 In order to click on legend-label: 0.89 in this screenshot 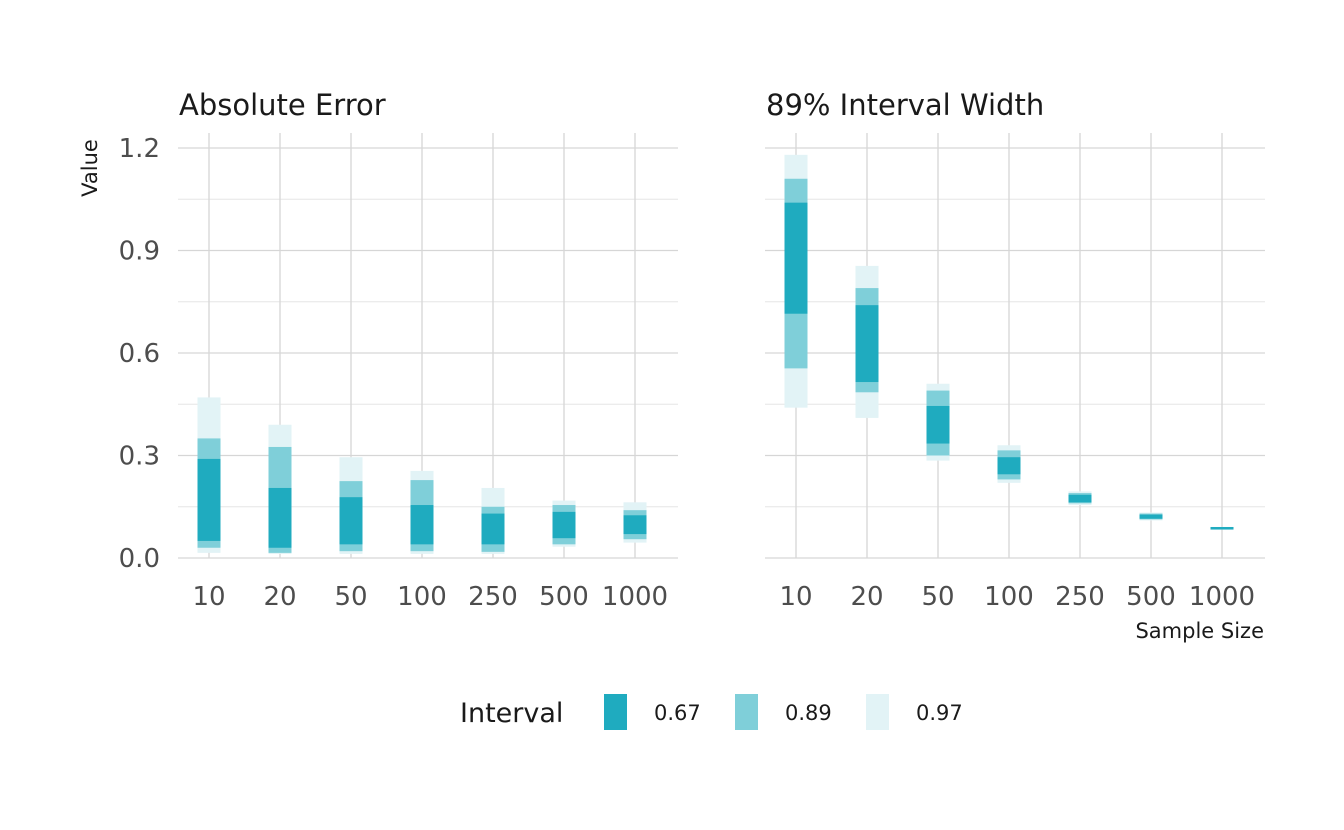, I will do `click(808, 713)`.